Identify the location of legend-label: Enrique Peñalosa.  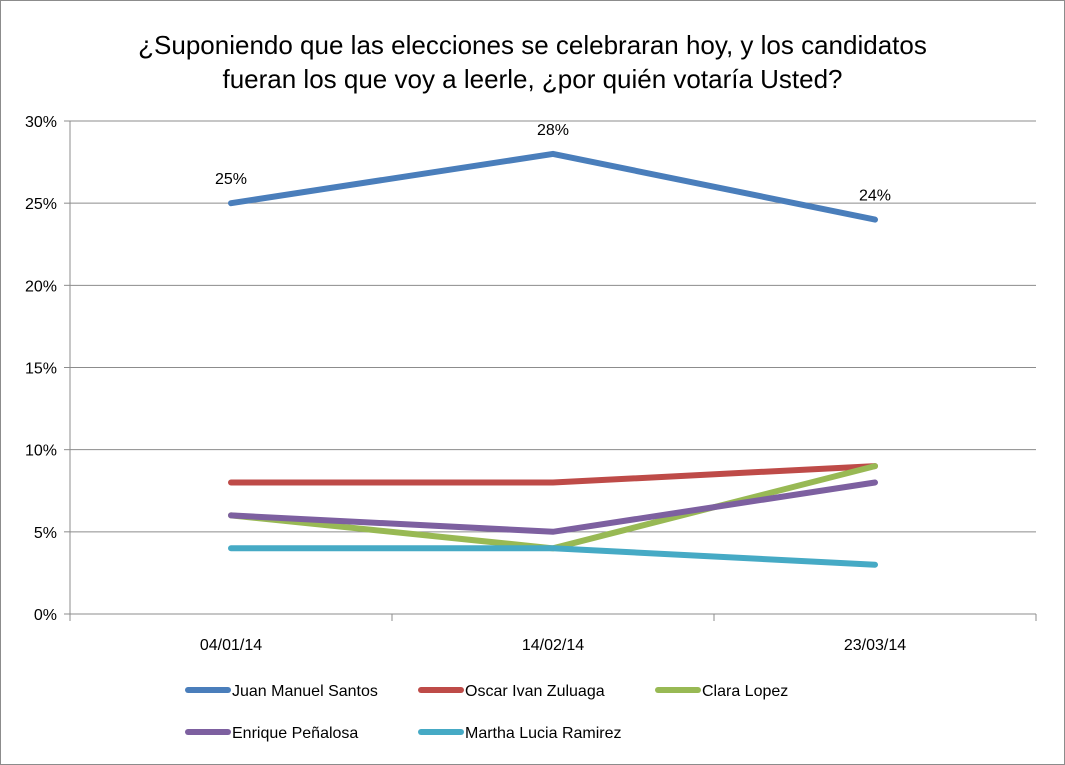
(295, 733).